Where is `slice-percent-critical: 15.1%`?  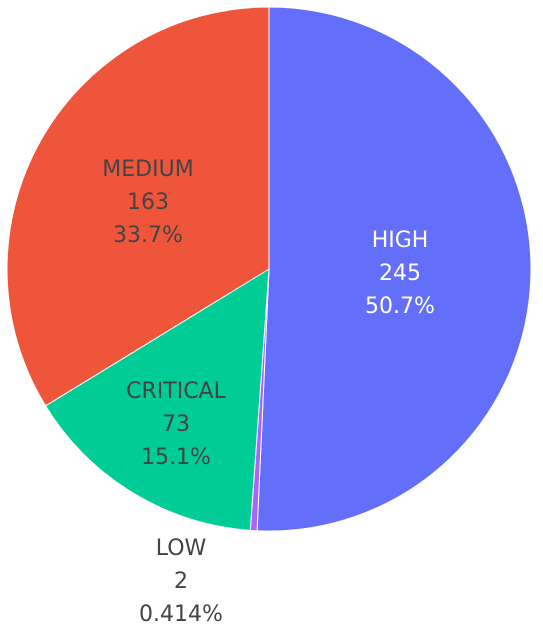 slice-percent-critical: 15.1% is located at coordinates (176, 457).